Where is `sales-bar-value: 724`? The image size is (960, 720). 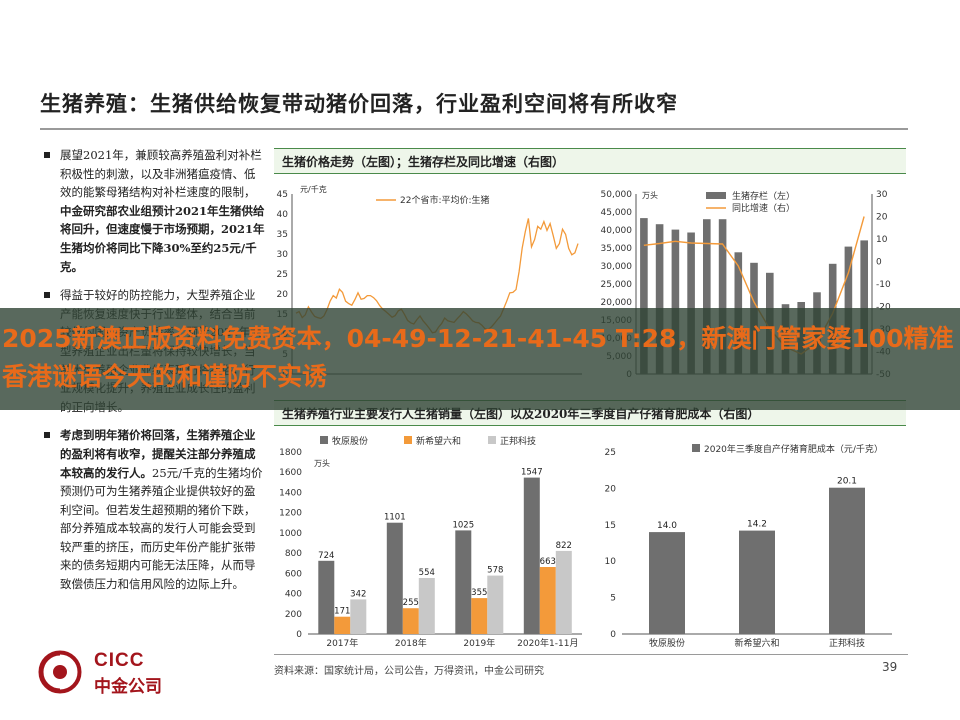
sales-bar-value: 724 is located at coordinates (326, 556).